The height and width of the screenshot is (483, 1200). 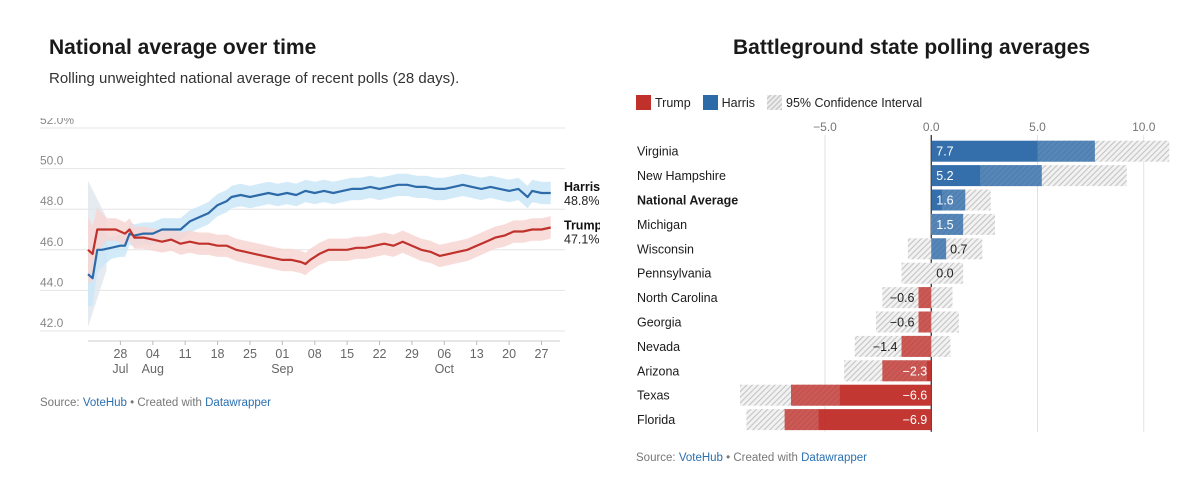 What do you see at coordinates (944, 274) in the screenshot?
I see `value-label: 0.0` at bounding box center [944, 274].